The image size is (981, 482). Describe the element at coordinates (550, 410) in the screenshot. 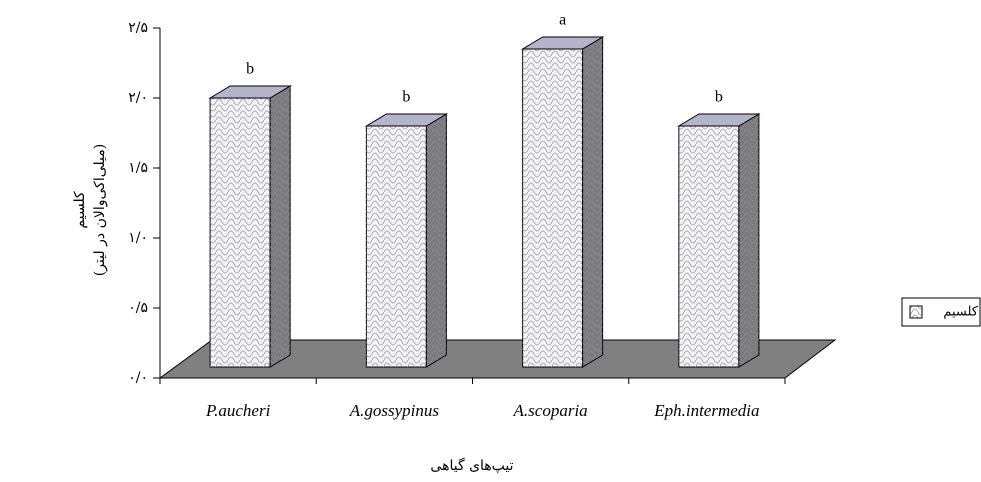

I see `x-tick-label: A.scoparia` at that location.